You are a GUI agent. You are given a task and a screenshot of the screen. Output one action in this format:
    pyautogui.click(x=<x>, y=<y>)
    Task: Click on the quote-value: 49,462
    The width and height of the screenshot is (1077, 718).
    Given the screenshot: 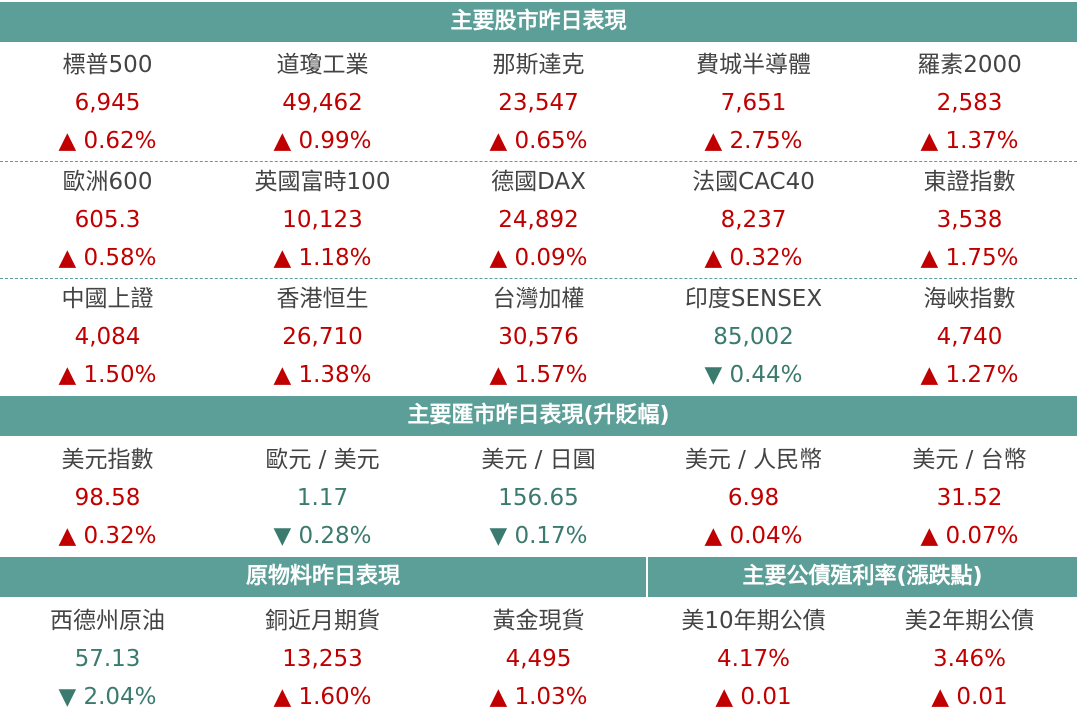 What is the action you would take?
    pyautogui.click(x=322, y=103)
    